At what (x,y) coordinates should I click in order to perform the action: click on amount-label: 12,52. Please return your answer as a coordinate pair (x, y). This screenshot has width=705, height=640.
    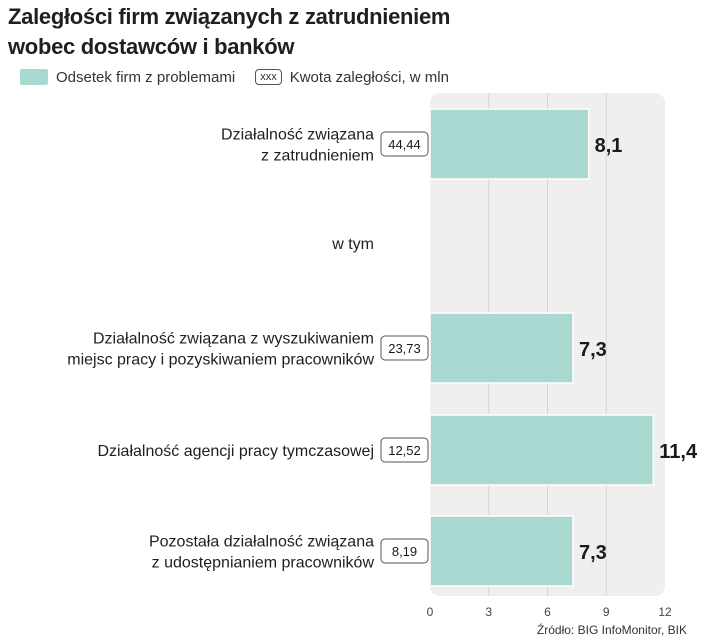
    Looking at the image, I should click on (404, 450).